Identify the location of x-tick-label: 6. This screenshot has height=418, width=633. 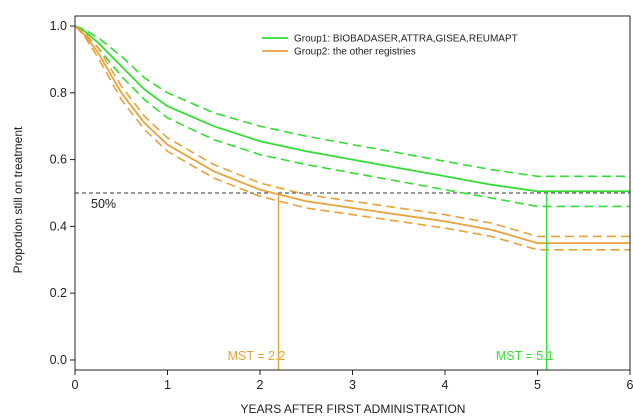
(630, 385).